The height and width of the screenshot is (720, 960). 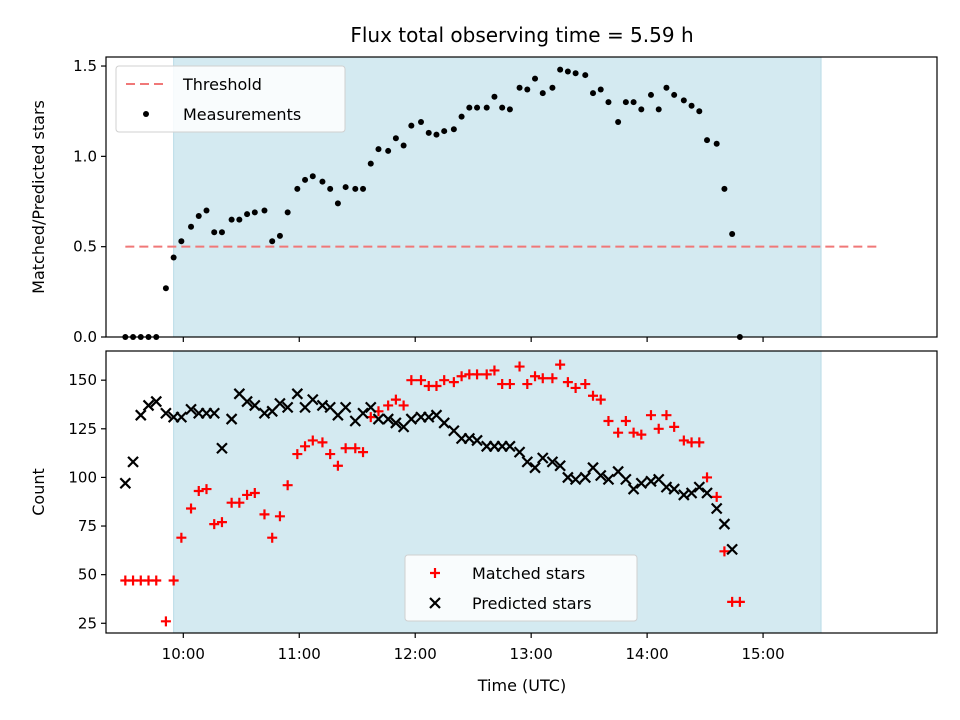 What do you see at coordinates (528, 573) in the screenshot?
I see `legend-label: Matched stars` at bounding box center [528, 573].